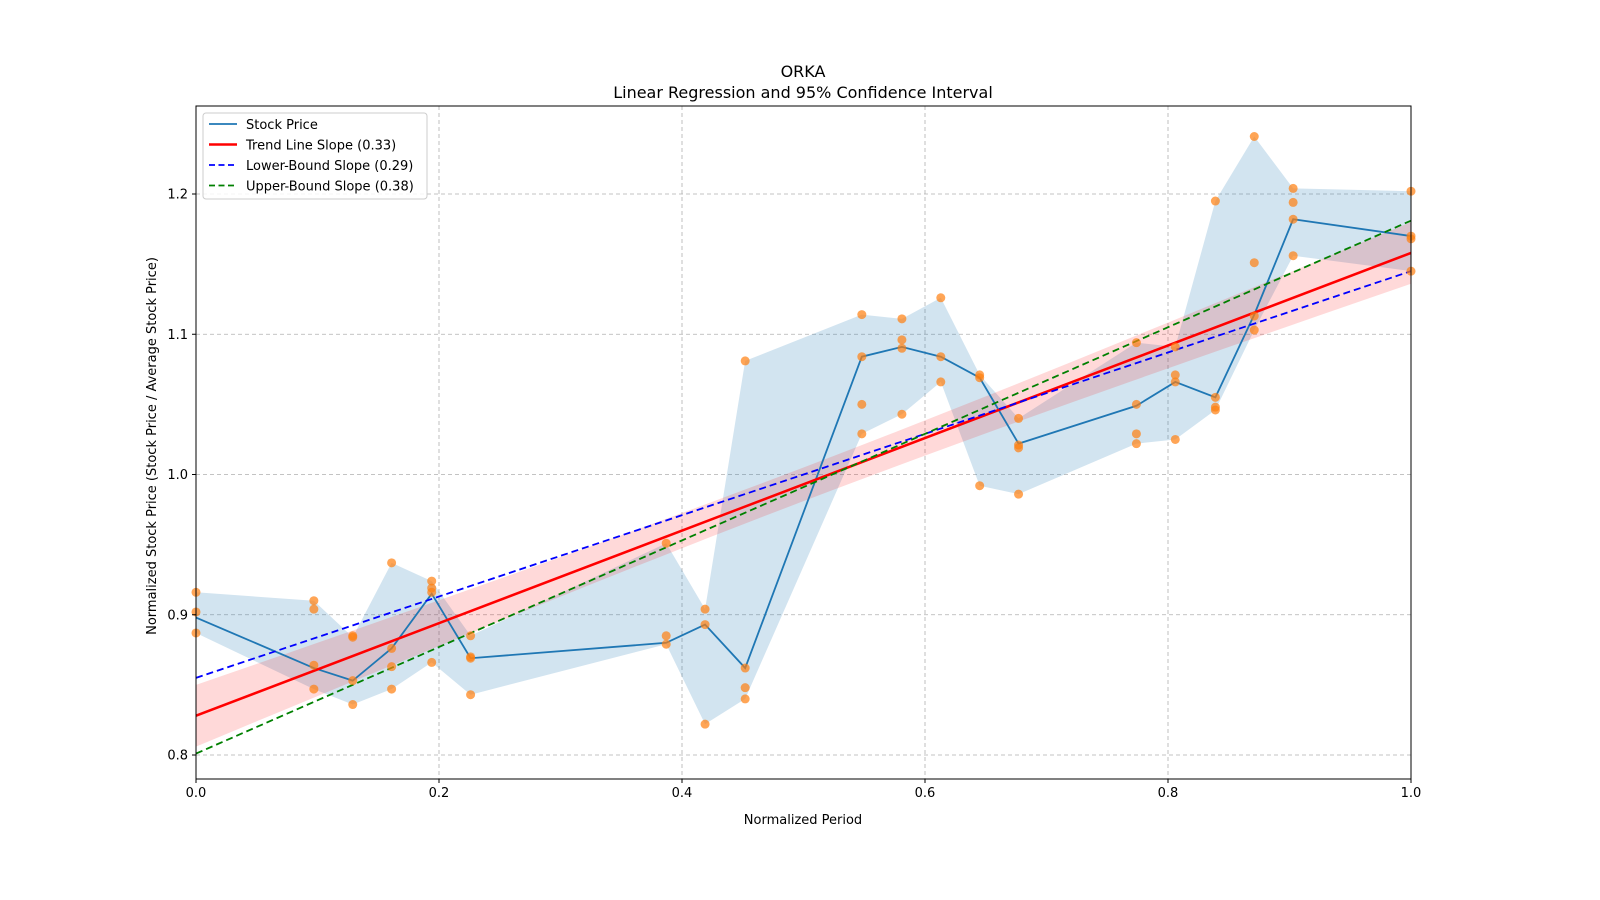 This screenshot has width=1600, height=900. What do you see at coordinates (282, 125) in the screenshot?
I see `legend-label: Stock Price` at bounding box center [282, 125].